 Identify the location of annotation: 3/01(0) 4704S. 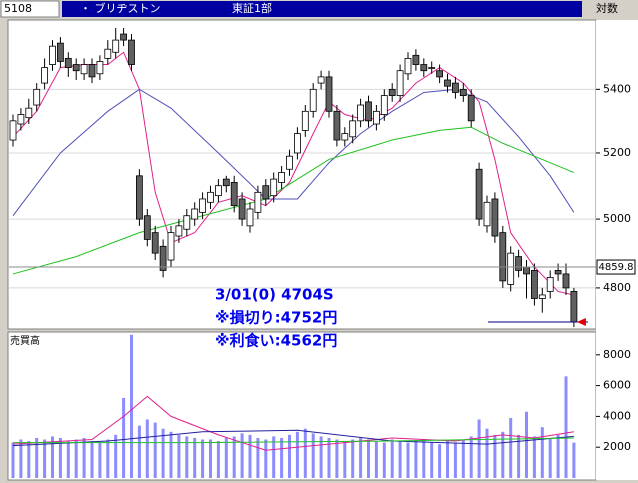
(274, 295).